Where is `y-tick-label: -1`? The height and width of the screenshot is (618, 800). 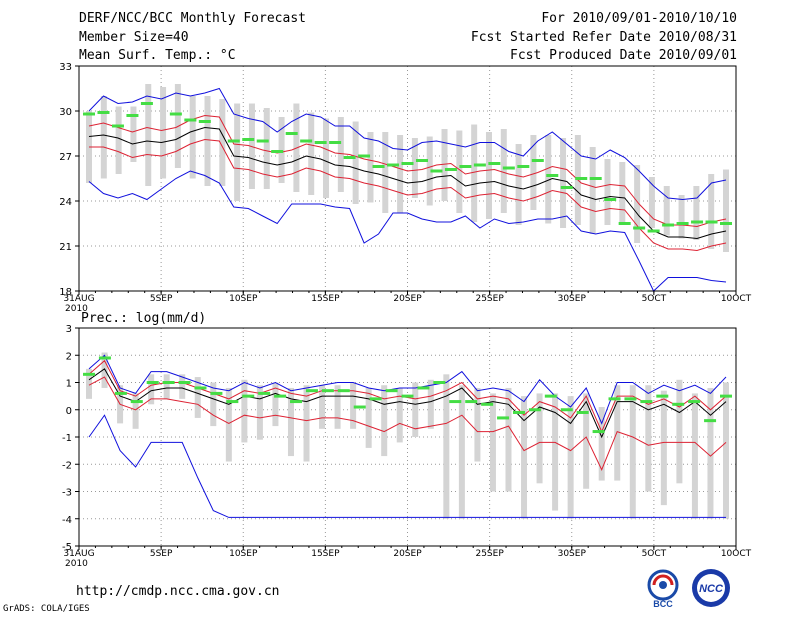 y-tick-label: -1 is located at coordinates (67, 438).